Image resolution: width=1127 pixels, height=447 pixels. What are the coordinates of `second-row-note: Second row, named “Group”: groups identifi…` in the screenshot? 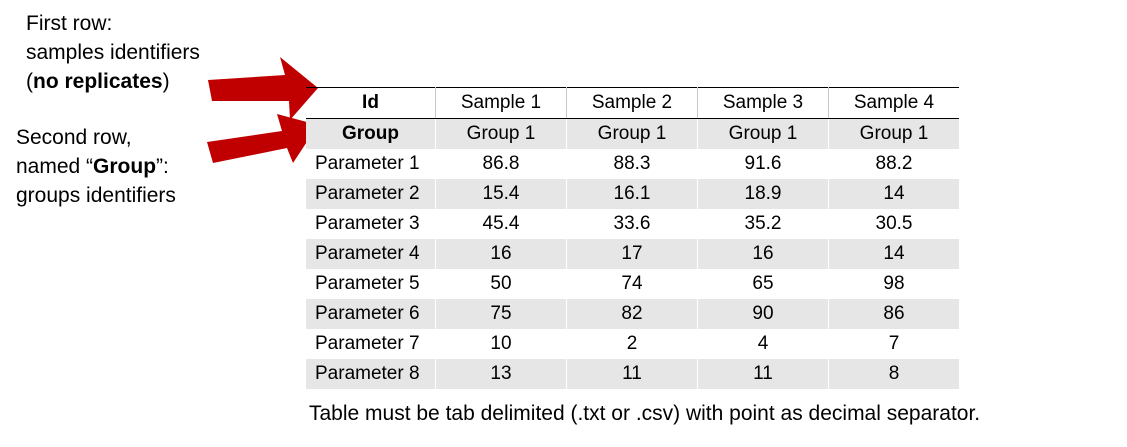 It's located at (96, 166).